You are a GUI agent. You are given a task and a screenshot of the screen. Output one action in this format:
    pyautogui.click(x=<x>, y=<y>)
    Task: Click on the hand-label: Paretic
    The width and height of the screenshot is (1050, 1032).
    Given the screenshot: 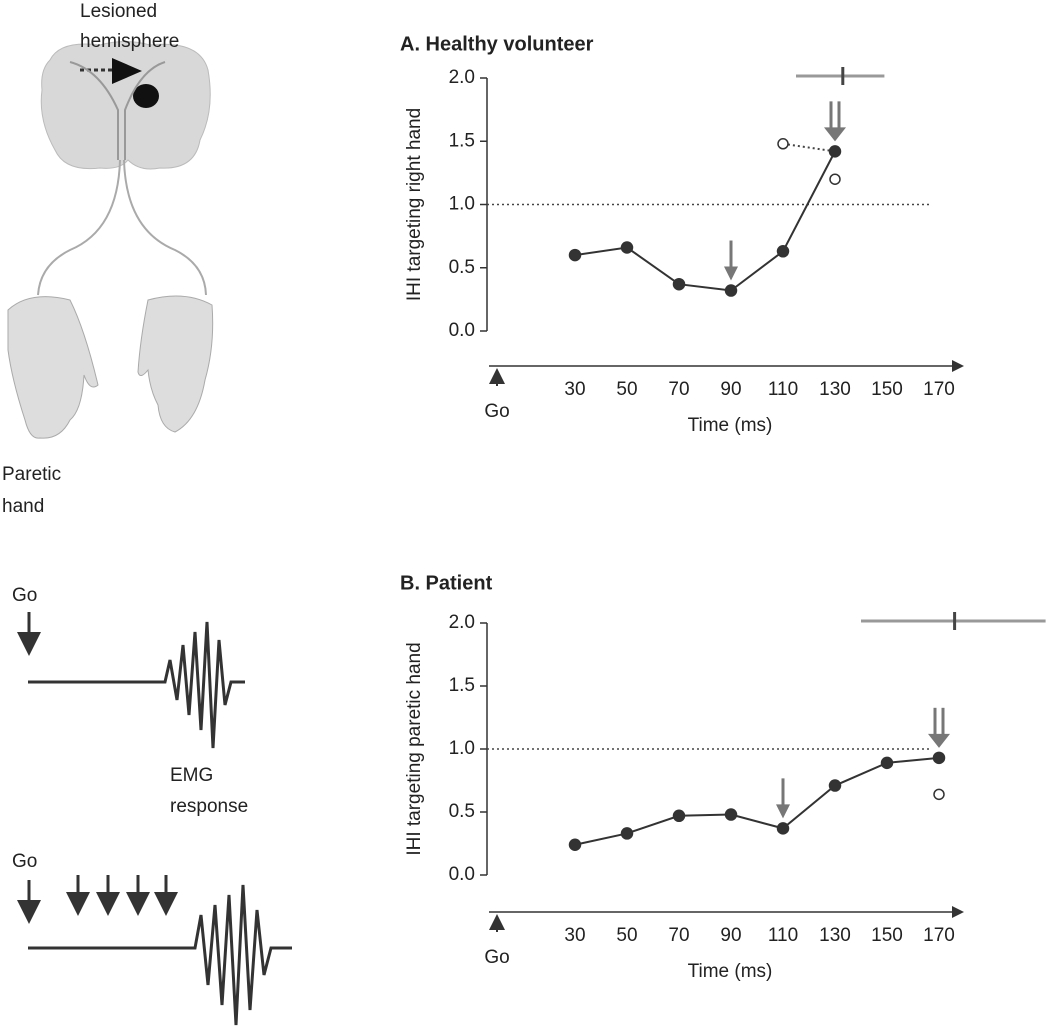 What is the action you would take?
    pyautogui.click(x=31, y=474)
    